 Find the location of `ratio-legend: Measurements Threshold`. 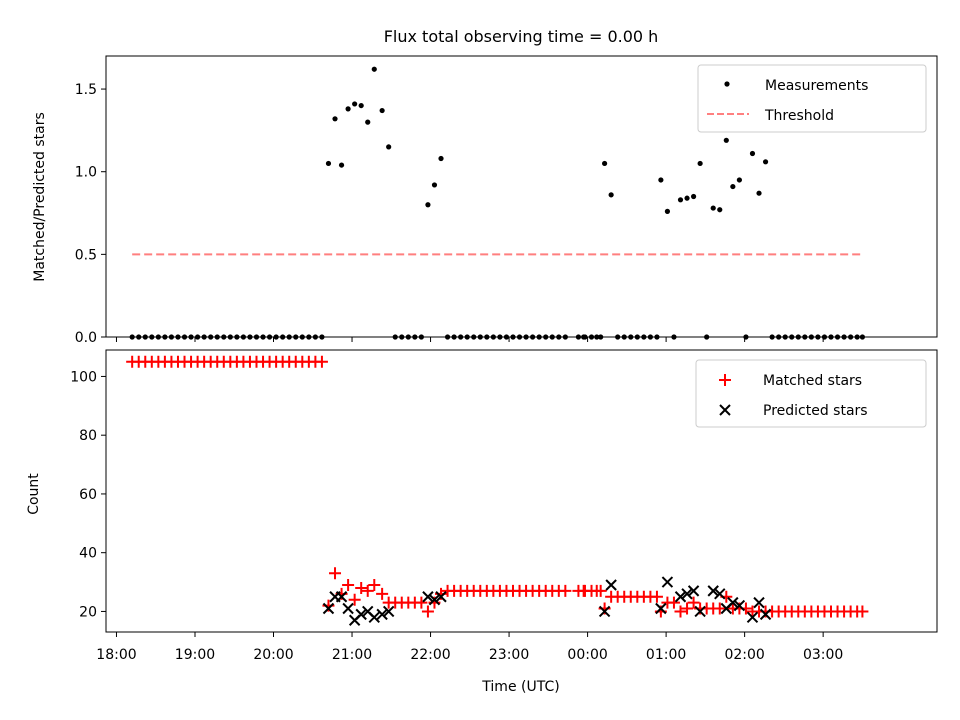

ratio-legend: Measurements Threshold is located at coordinates (812, 98).